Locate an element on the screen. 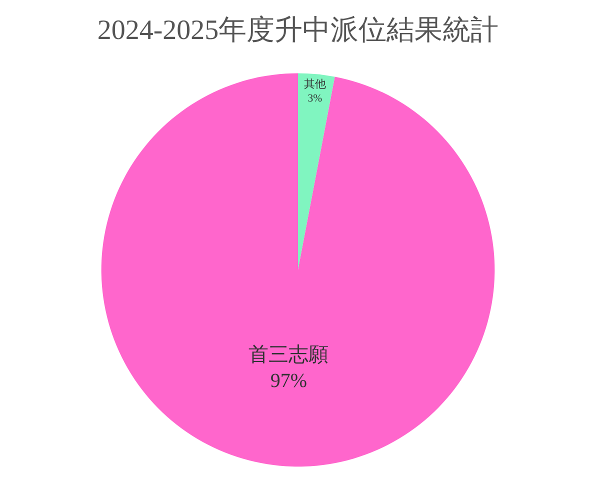  data-label: 3% is located at coordinates (315, 98).